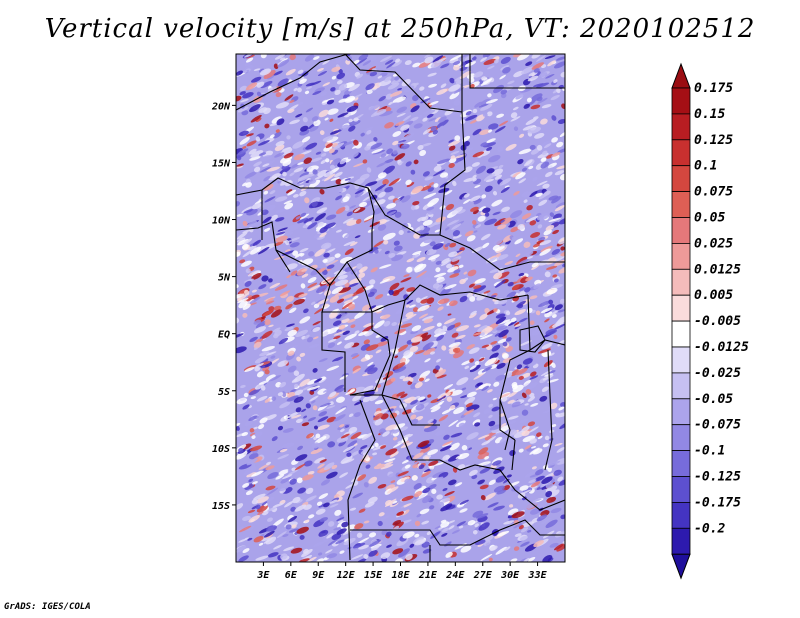 The width and height of the screenshot is (800, 618). Describe the element at coordinates (709, 218) in the screenshot. I see `colorbar-label: 0.05` at that location.